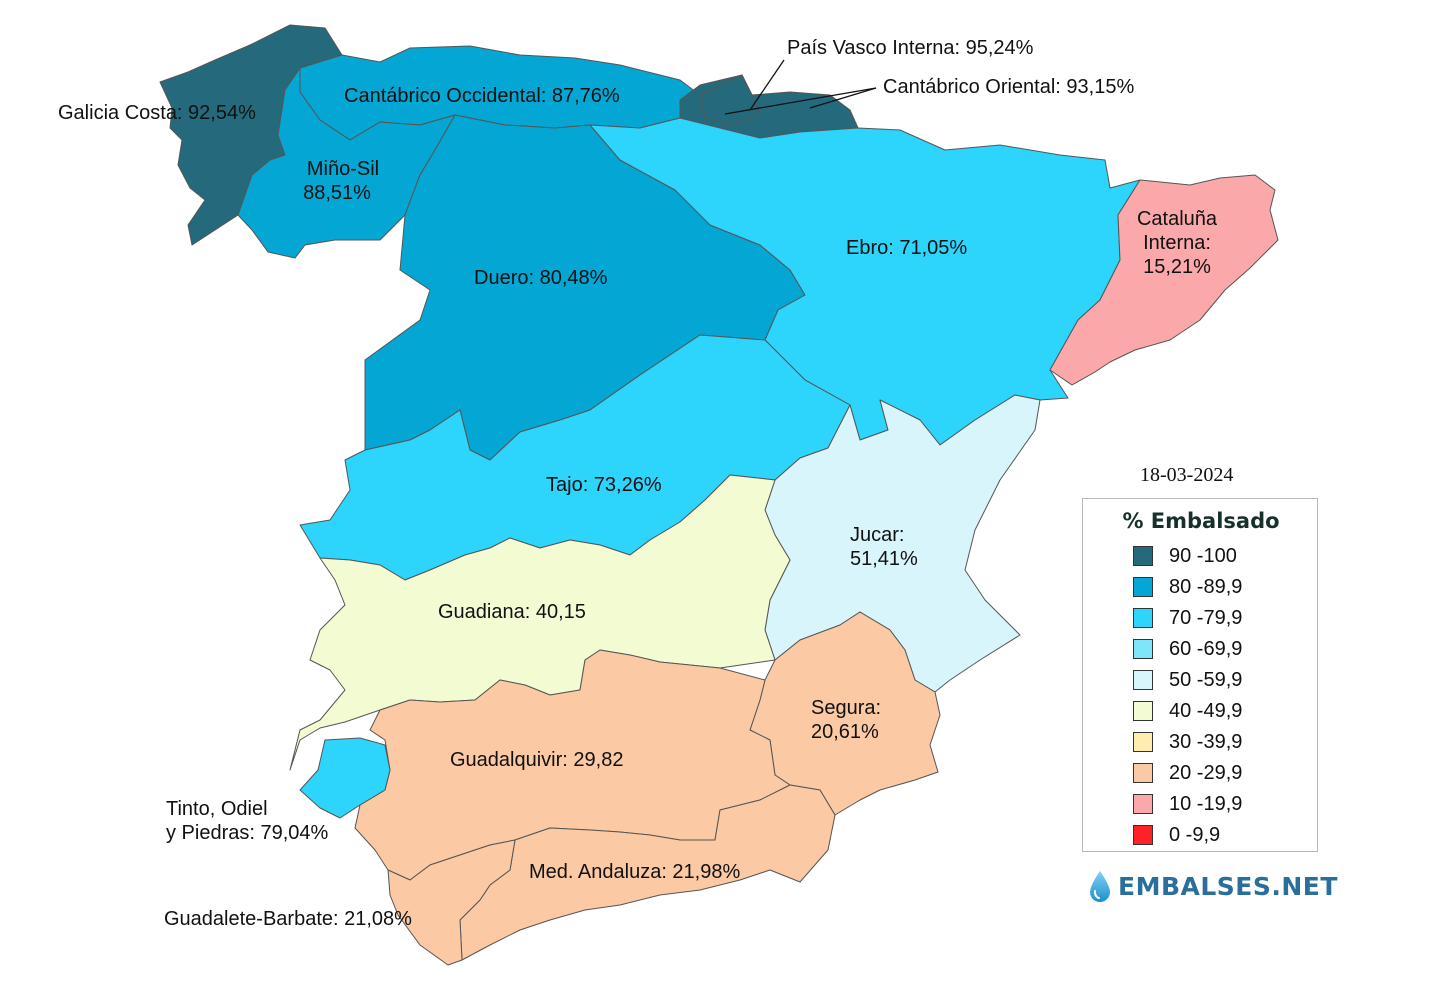 The image size is (1444, 992). What do you see at coordinates (635, 872) in the screenshot?
I see `label-med-andaluza: Med. Andaluza: 21,98%` at bounding box center [635, 872].